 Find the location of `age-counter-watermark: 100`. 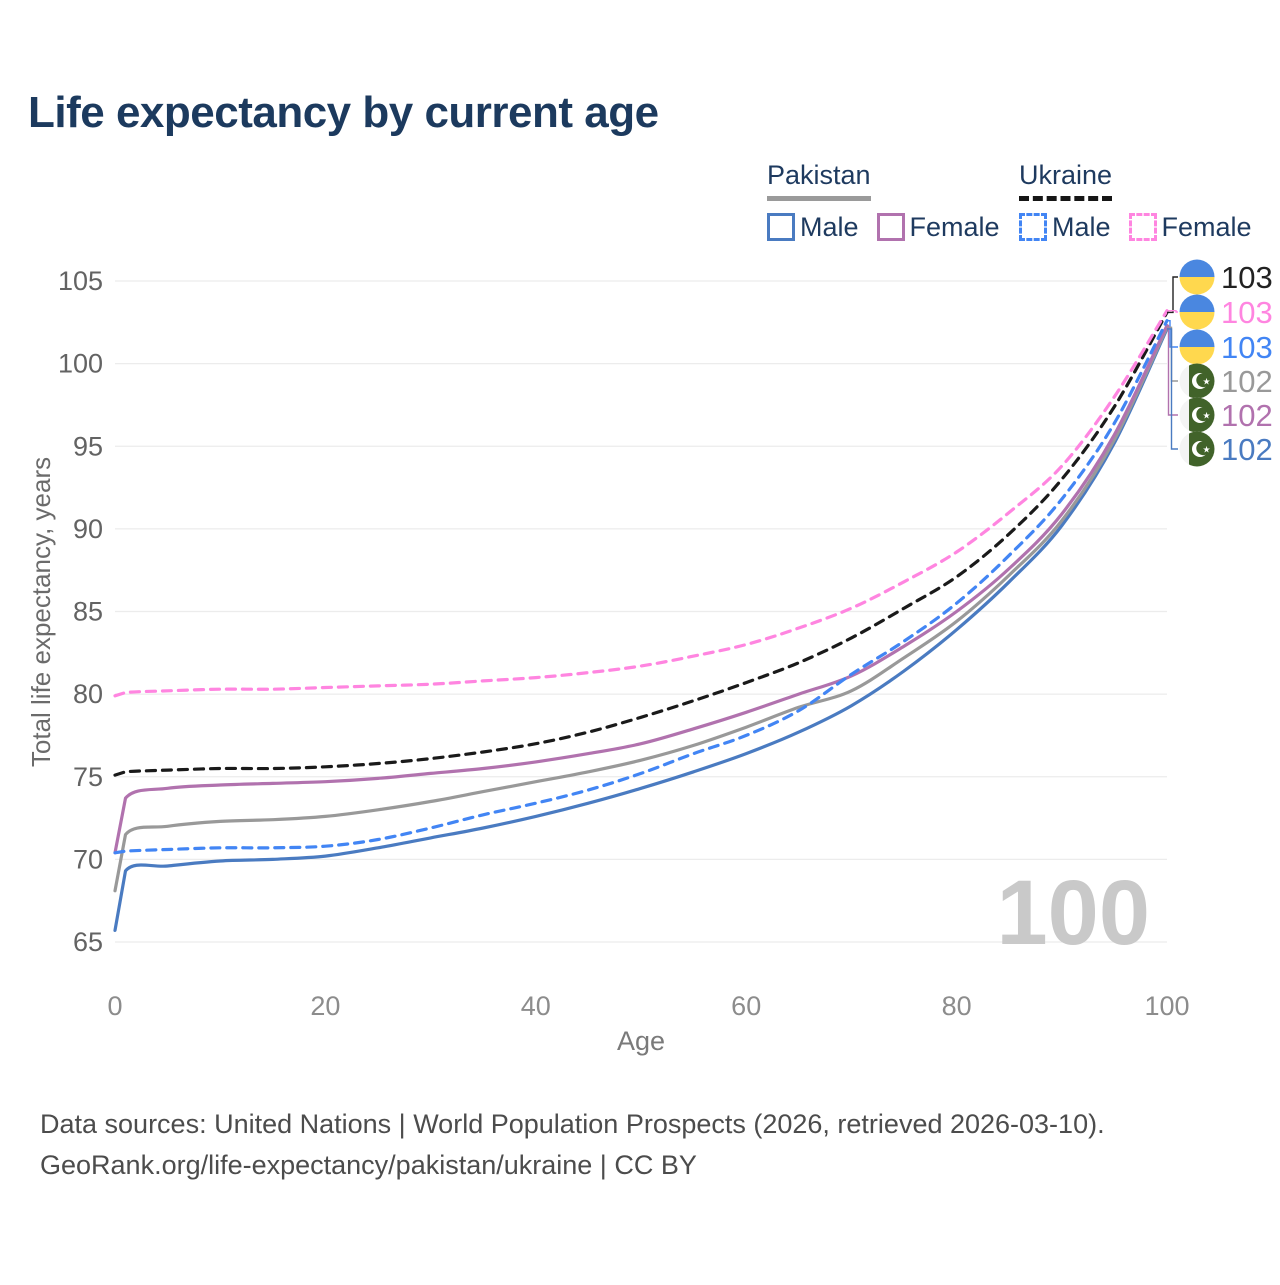

age-counter-watermark: 100 is located at coordinates (1074, 913).